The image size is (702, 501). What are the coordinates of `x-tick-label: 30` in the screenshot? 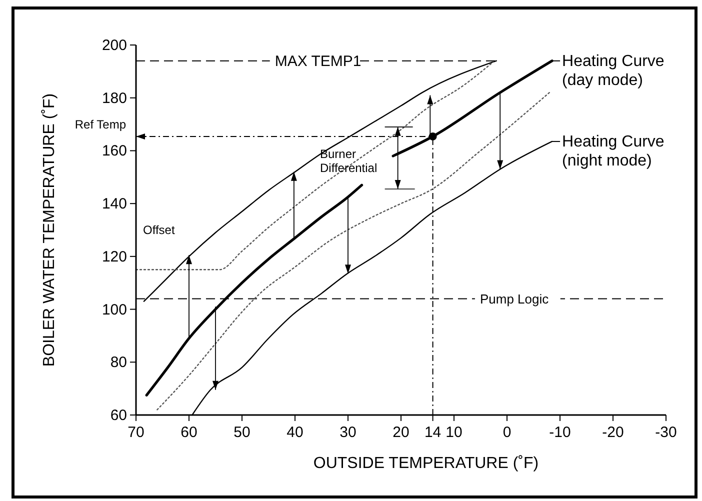 It's located at (348, 432).